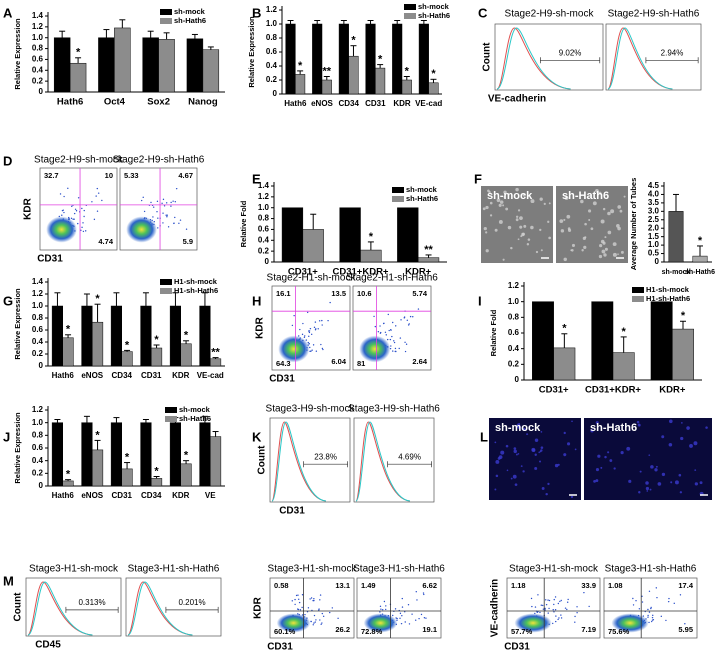  I want to click on x-tick-label: VE-cad, so click(428, 103).